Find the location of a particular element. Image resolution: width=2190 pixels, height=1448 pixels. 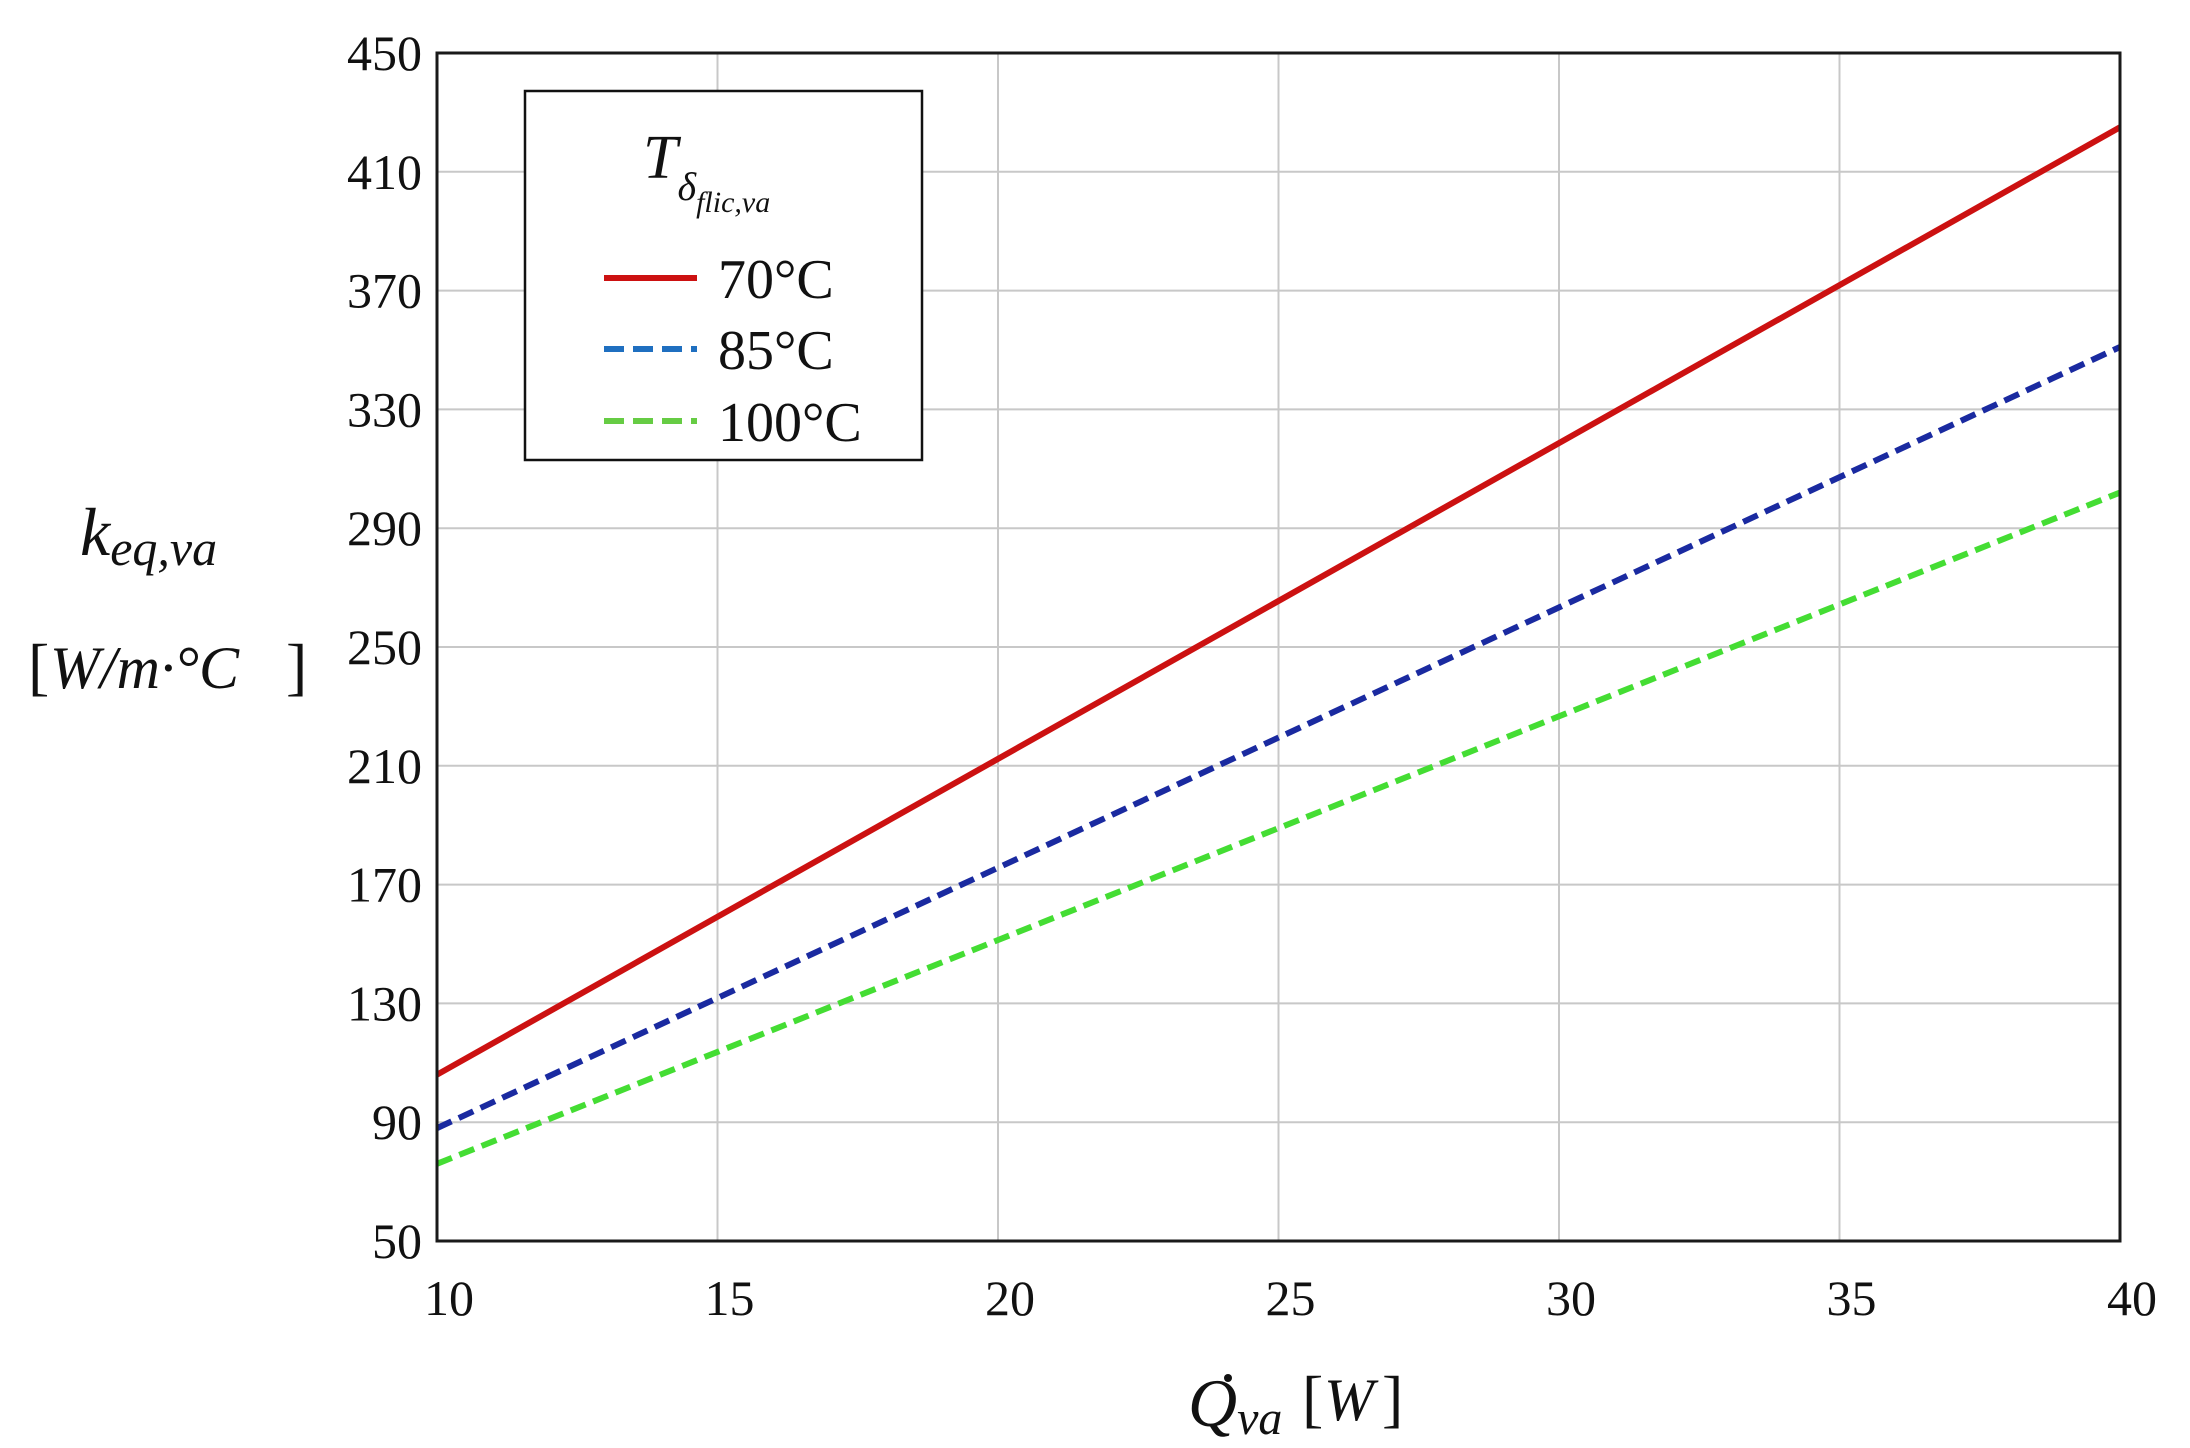

y-tick-label: 130 is located at coordinates (384, 1003).